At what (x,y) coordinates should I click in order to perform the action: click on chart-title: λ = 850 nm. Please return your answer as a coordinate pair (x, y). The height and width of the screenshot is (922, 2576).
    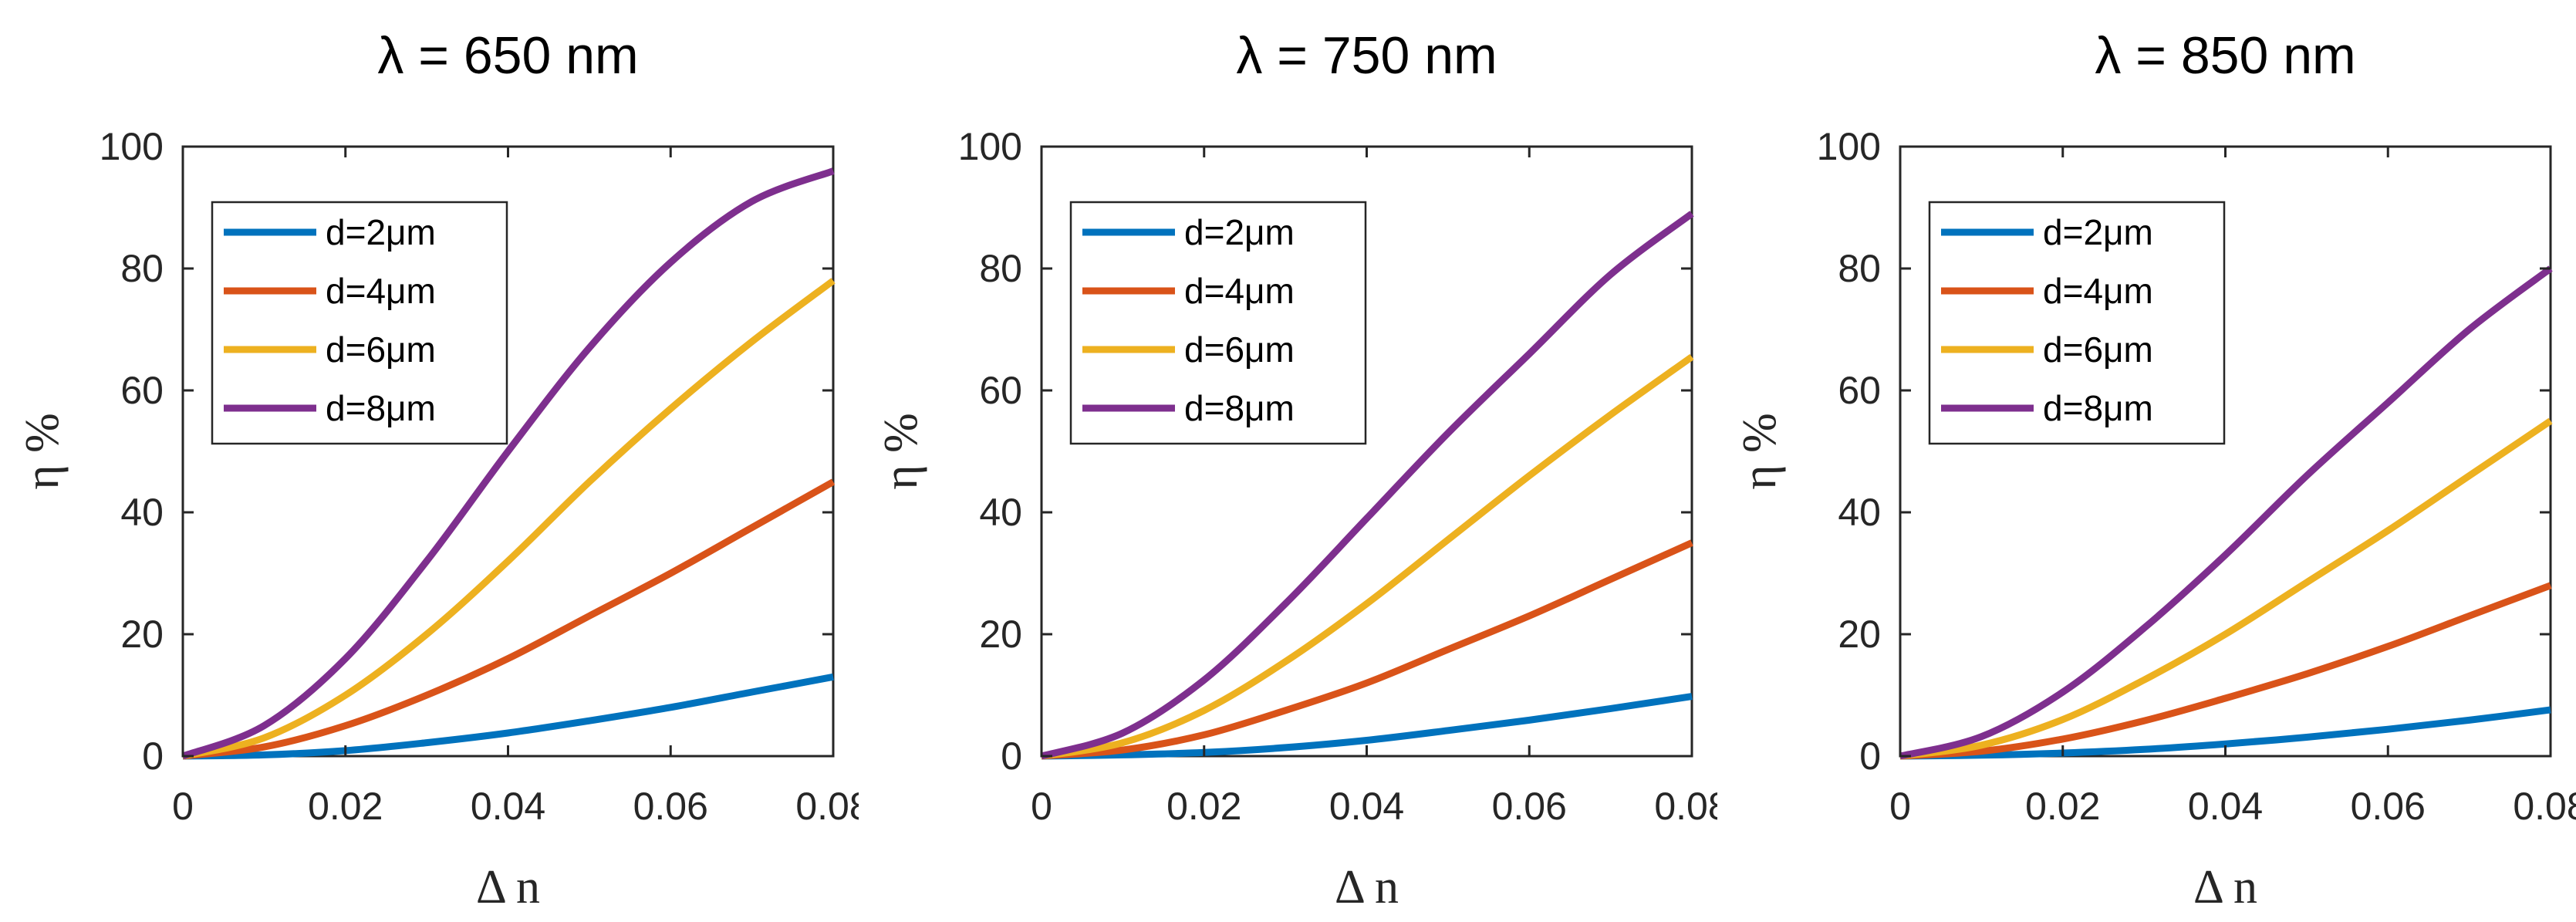
    Looking at the image, I should click on (2225, 55).